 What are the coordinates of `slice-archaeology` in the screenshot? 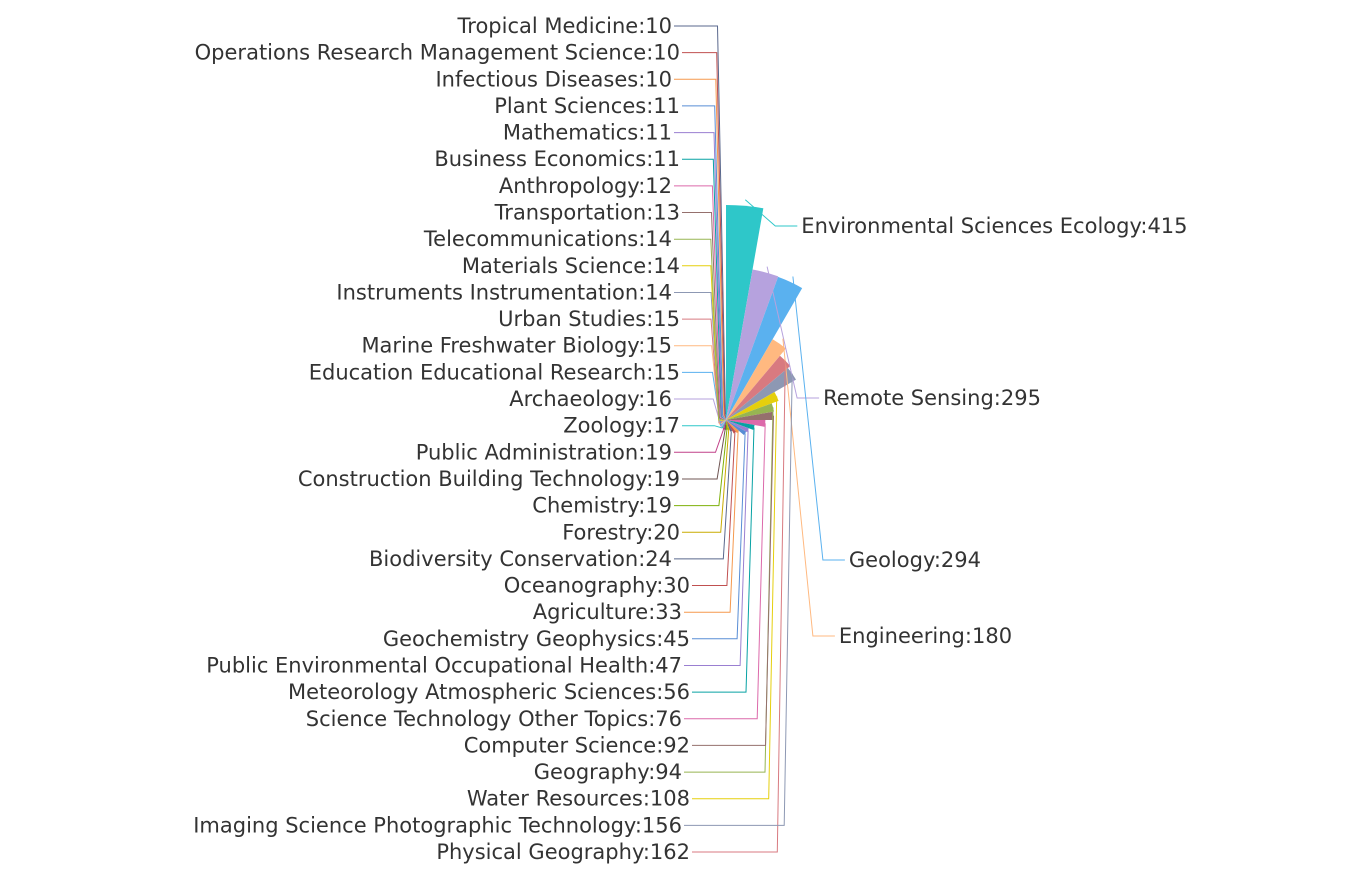 It's located at (723, 424).